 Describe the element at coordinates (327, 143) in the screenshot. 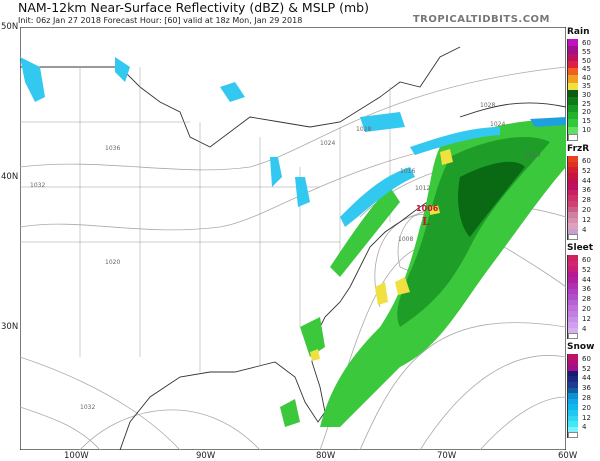

I see `isobar-label: 1024` at that location.